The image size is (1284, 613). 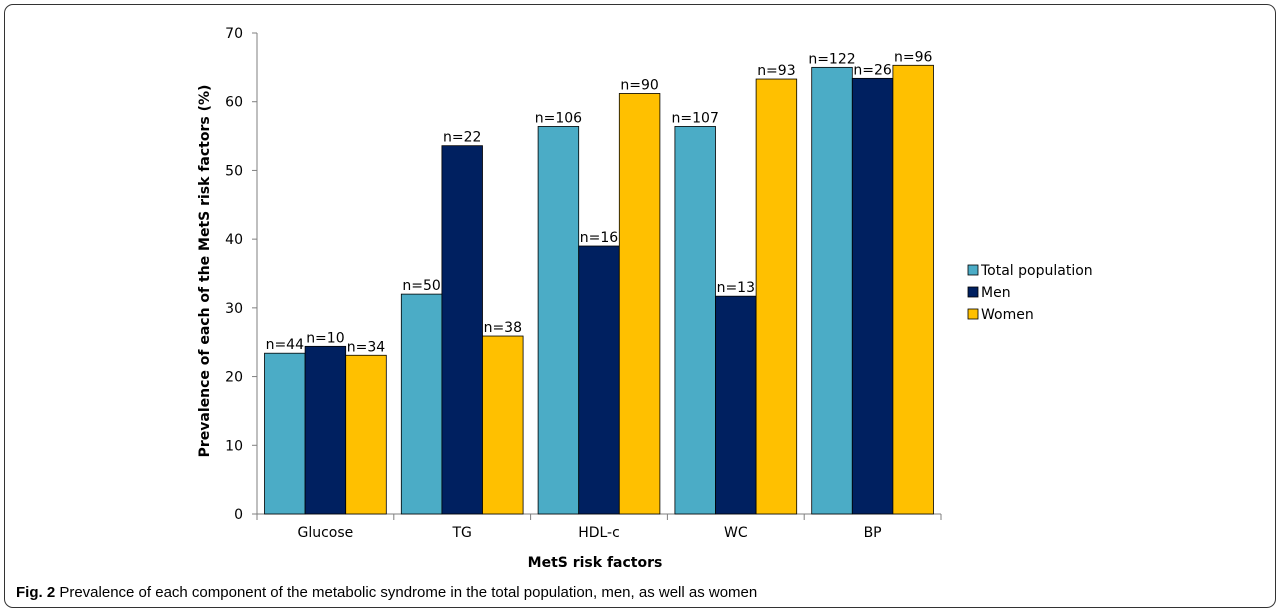 What do you see at coordinates (736, 533) in the screenshot?
I see `x-tick-label: WC` at bounding box center [736, 533].